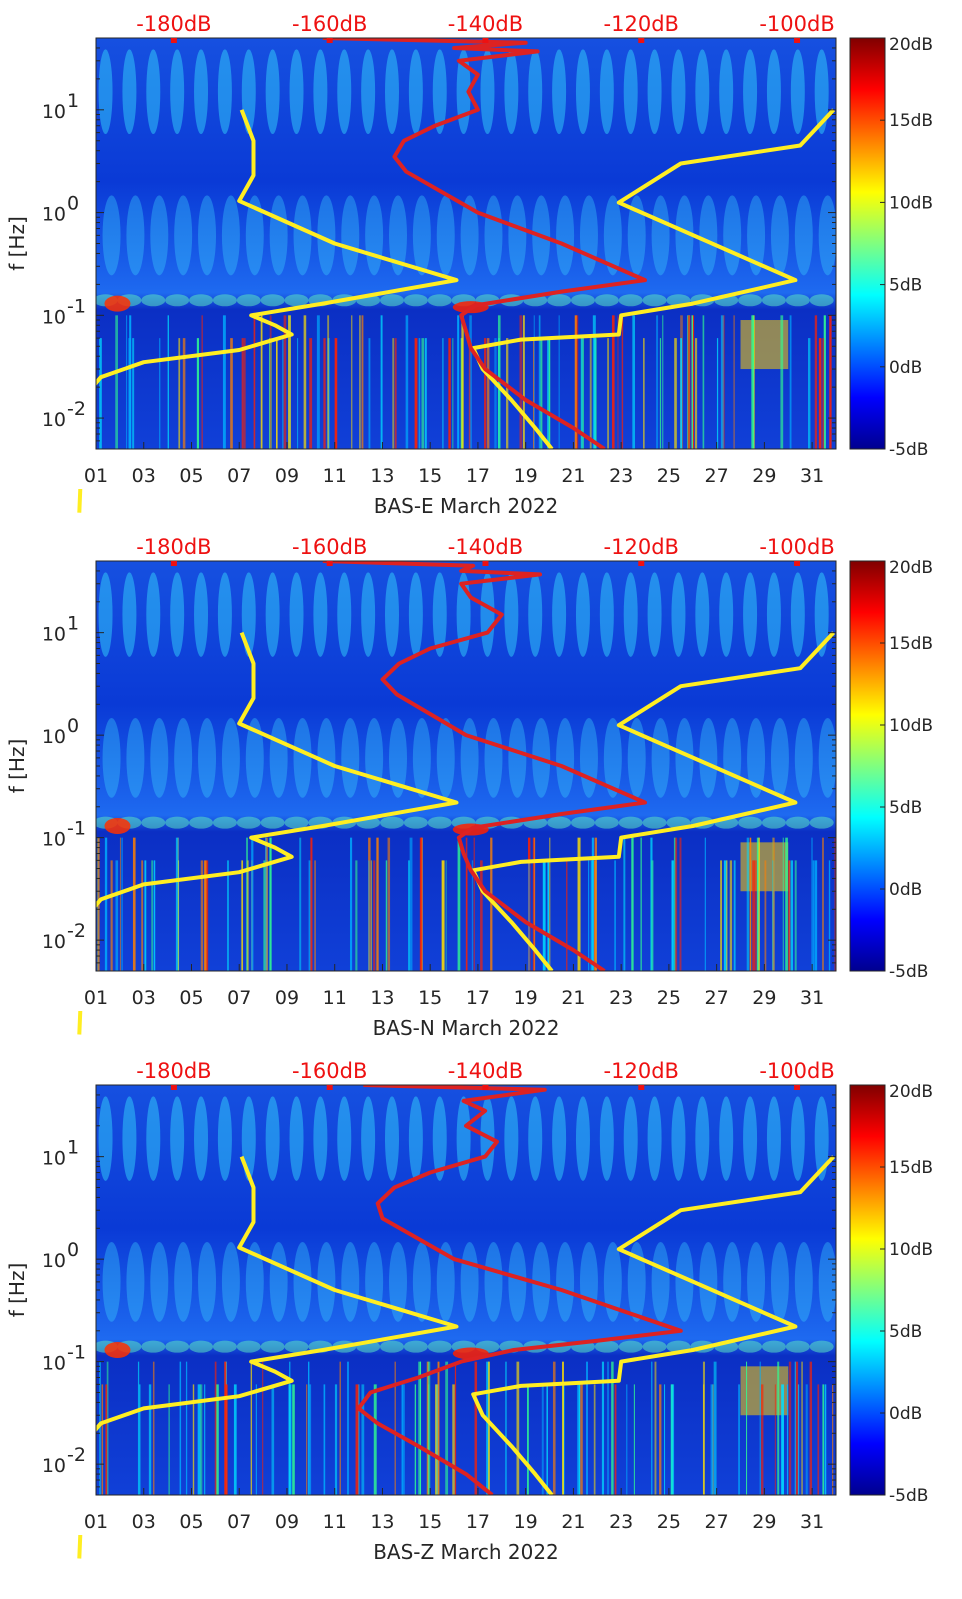 Image resolution: width=962 pixels, height=1599 pixels. What do you see at coordinates (76, 1353) in the screenshot?
I see `y-tick-exponent: -1` at bounding box center [76, 1353].